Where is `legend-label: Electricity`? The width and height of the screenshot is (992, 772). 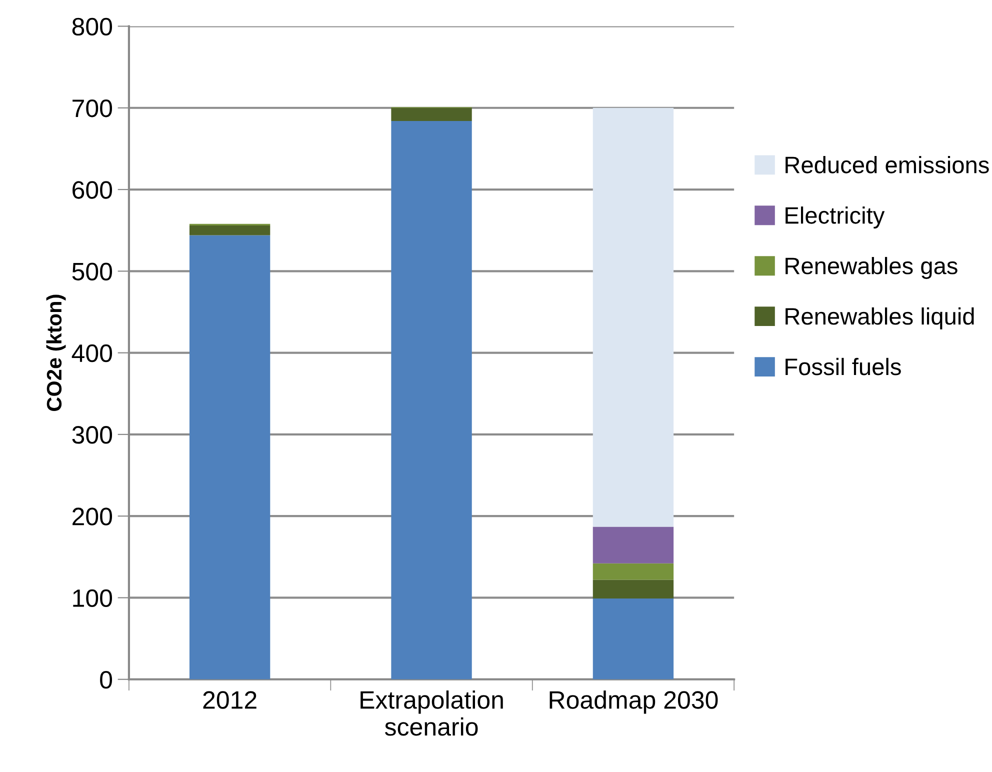
legend-label: Electricity is located at coordinates (835, 217).